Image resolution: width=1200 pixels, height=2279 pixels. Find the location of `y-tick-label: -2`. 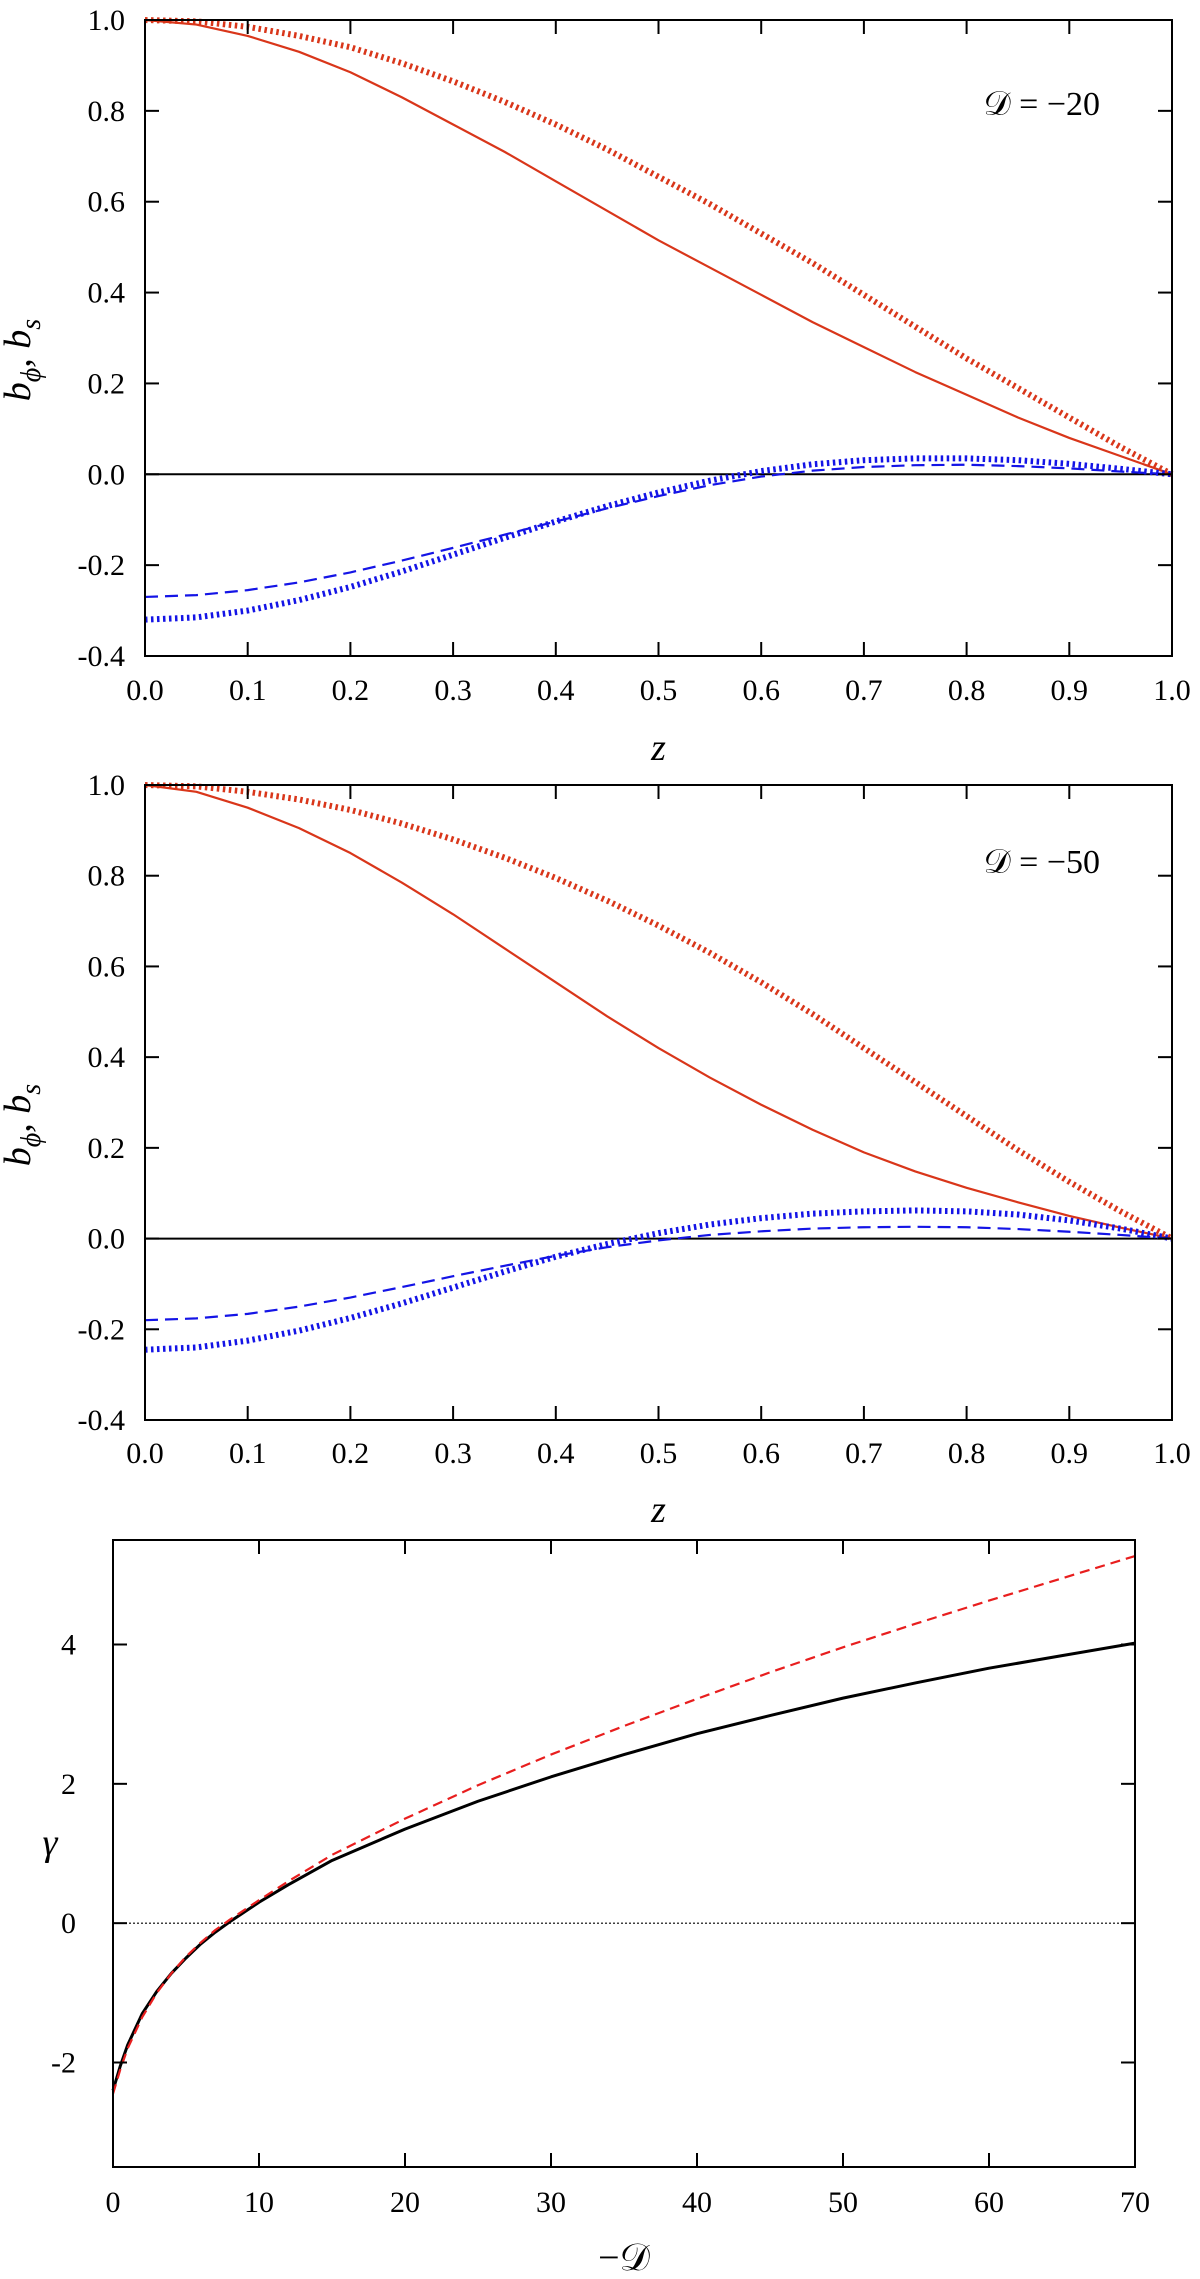

y-tick-label: -2 is located at coordinates (63, 2063).